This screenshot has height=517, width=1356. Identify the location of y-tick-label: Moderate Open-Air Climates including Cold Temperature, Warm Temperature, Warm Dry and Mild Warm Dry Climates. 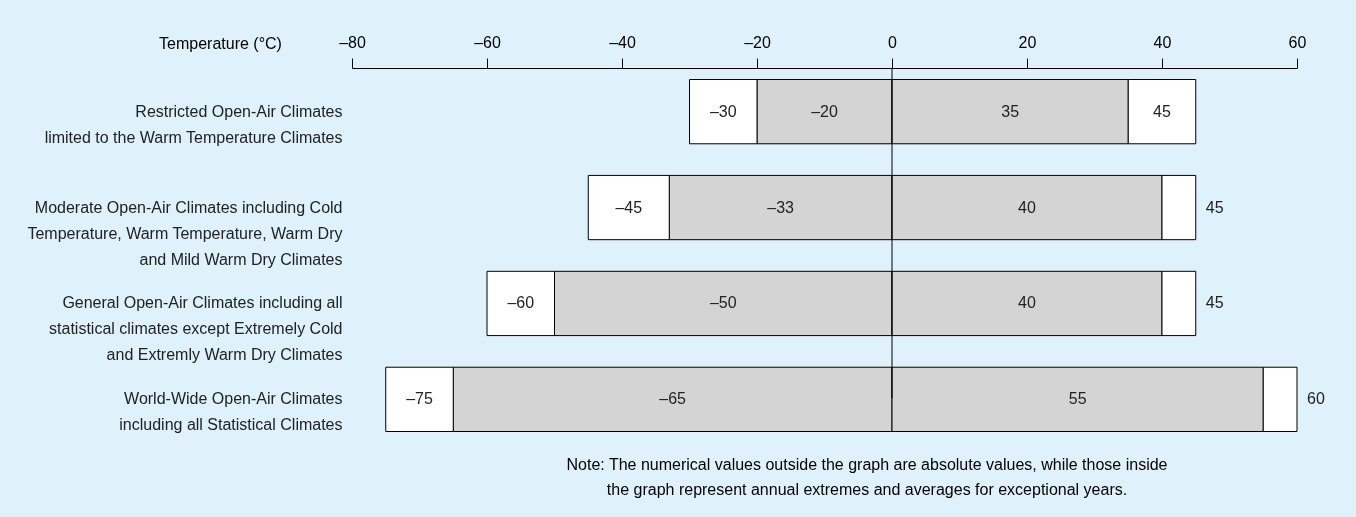
(185, 233).